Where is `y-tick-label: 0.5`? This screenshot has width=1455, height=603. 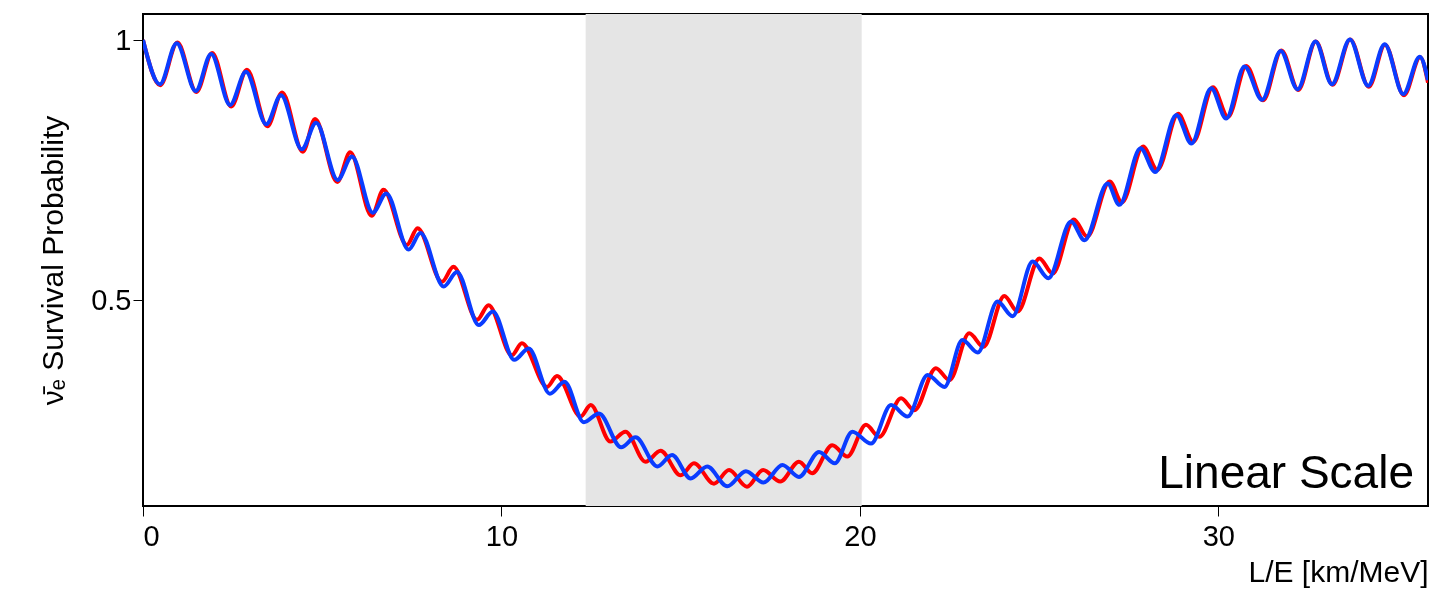 y-tick-label: 0.5 is located at coordinates (111, 299).